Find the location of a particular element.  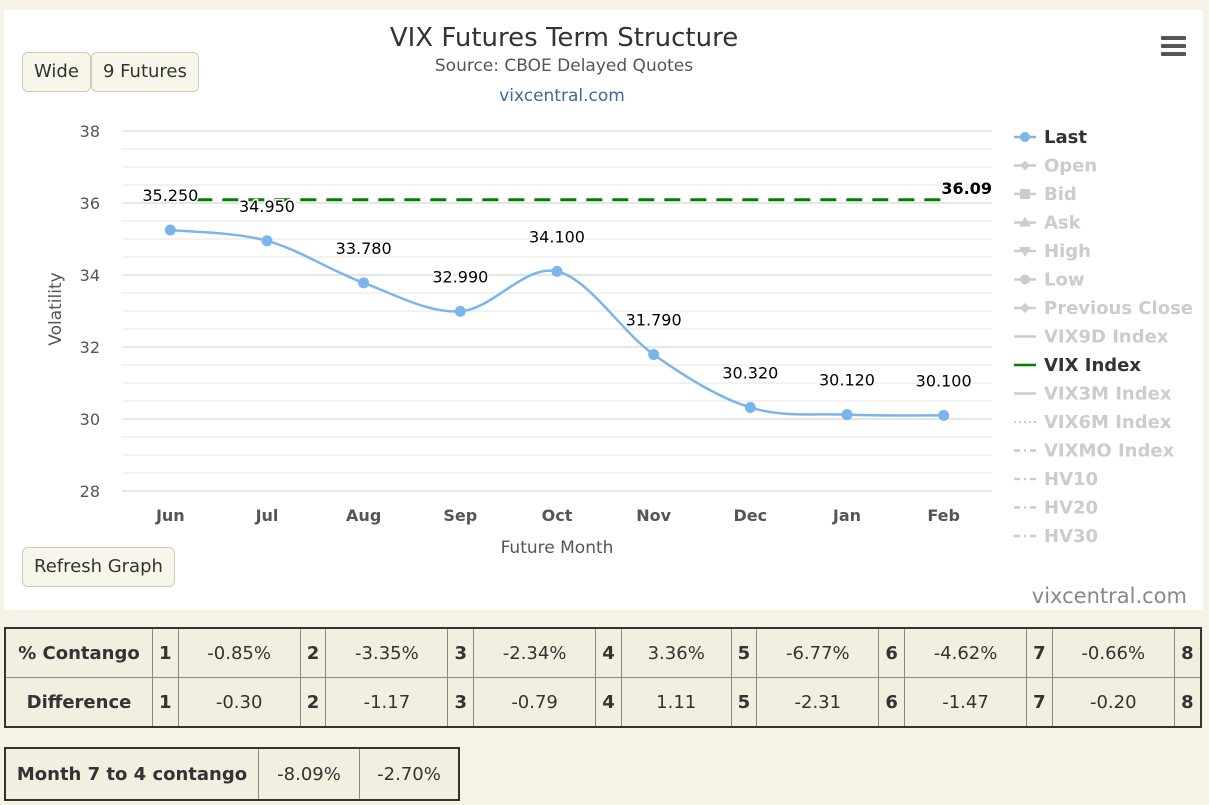

last-data-label: 32.990 is located at coordinates (460, 276).